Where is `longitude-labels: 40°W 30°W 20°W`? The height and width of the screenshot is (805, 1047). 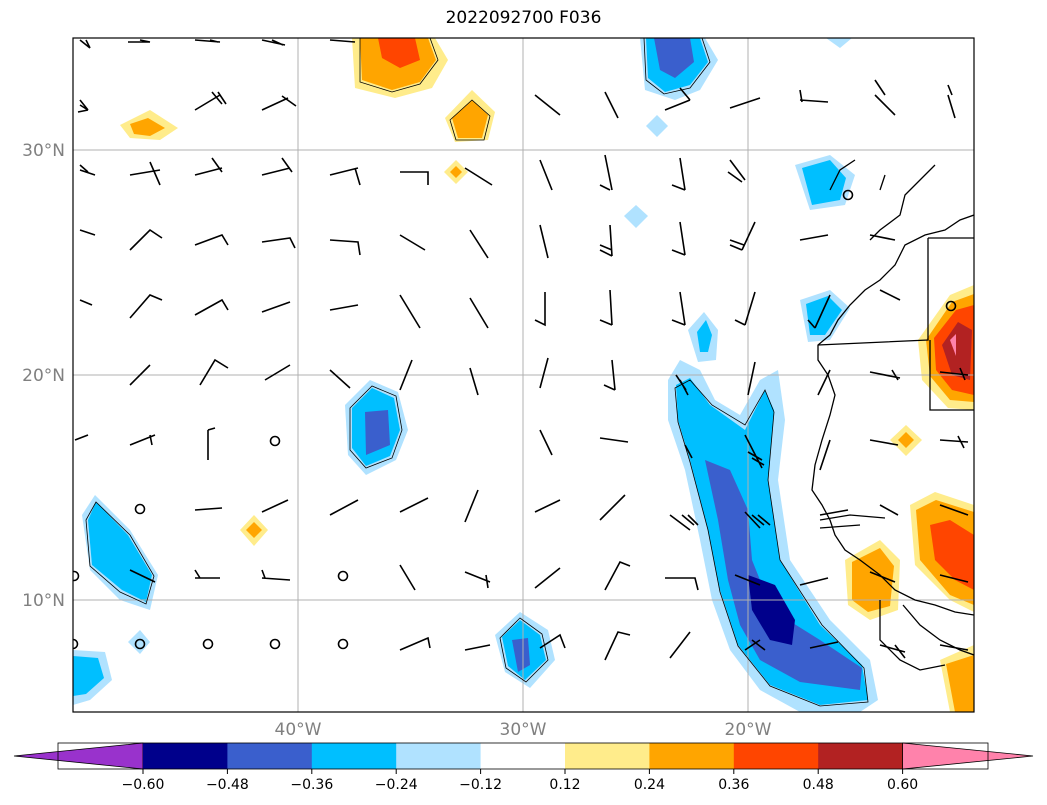 longitude-labels: 40°W 30°W 20°W is located at coordinates (523, 730).